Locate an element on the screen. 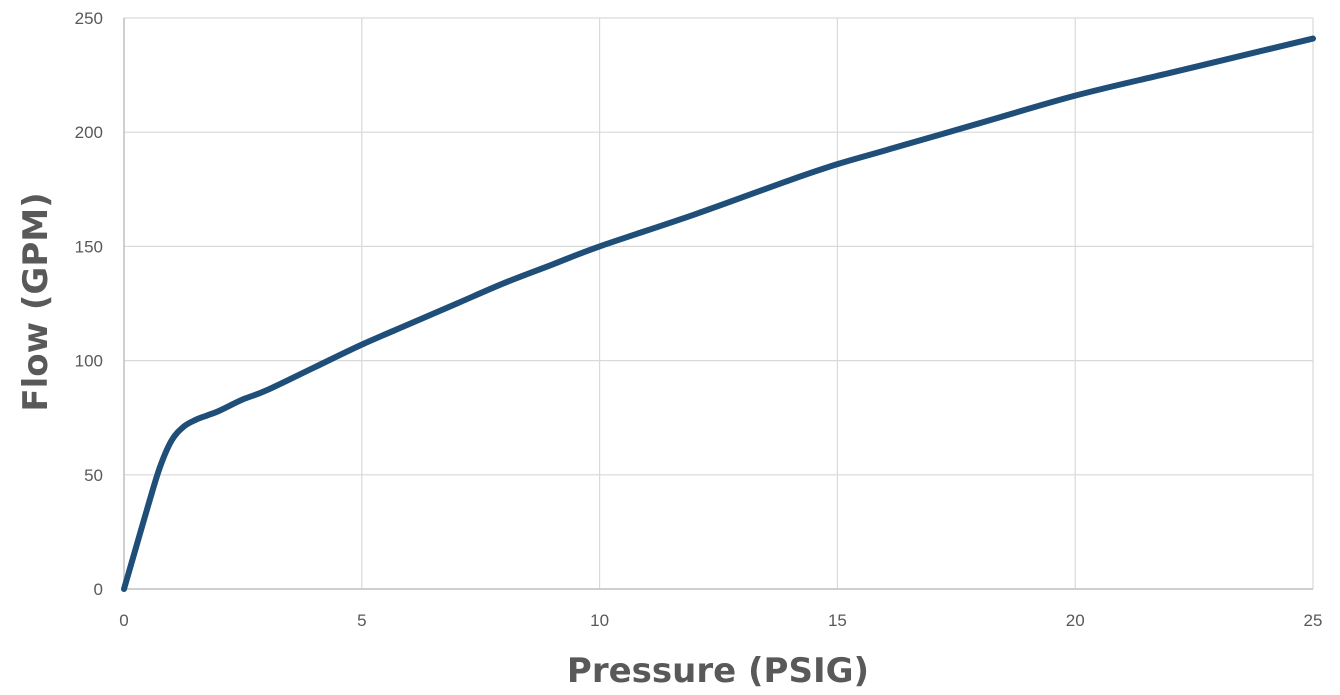  x-tick-label: 20 is located at coordinates (1075, 620).